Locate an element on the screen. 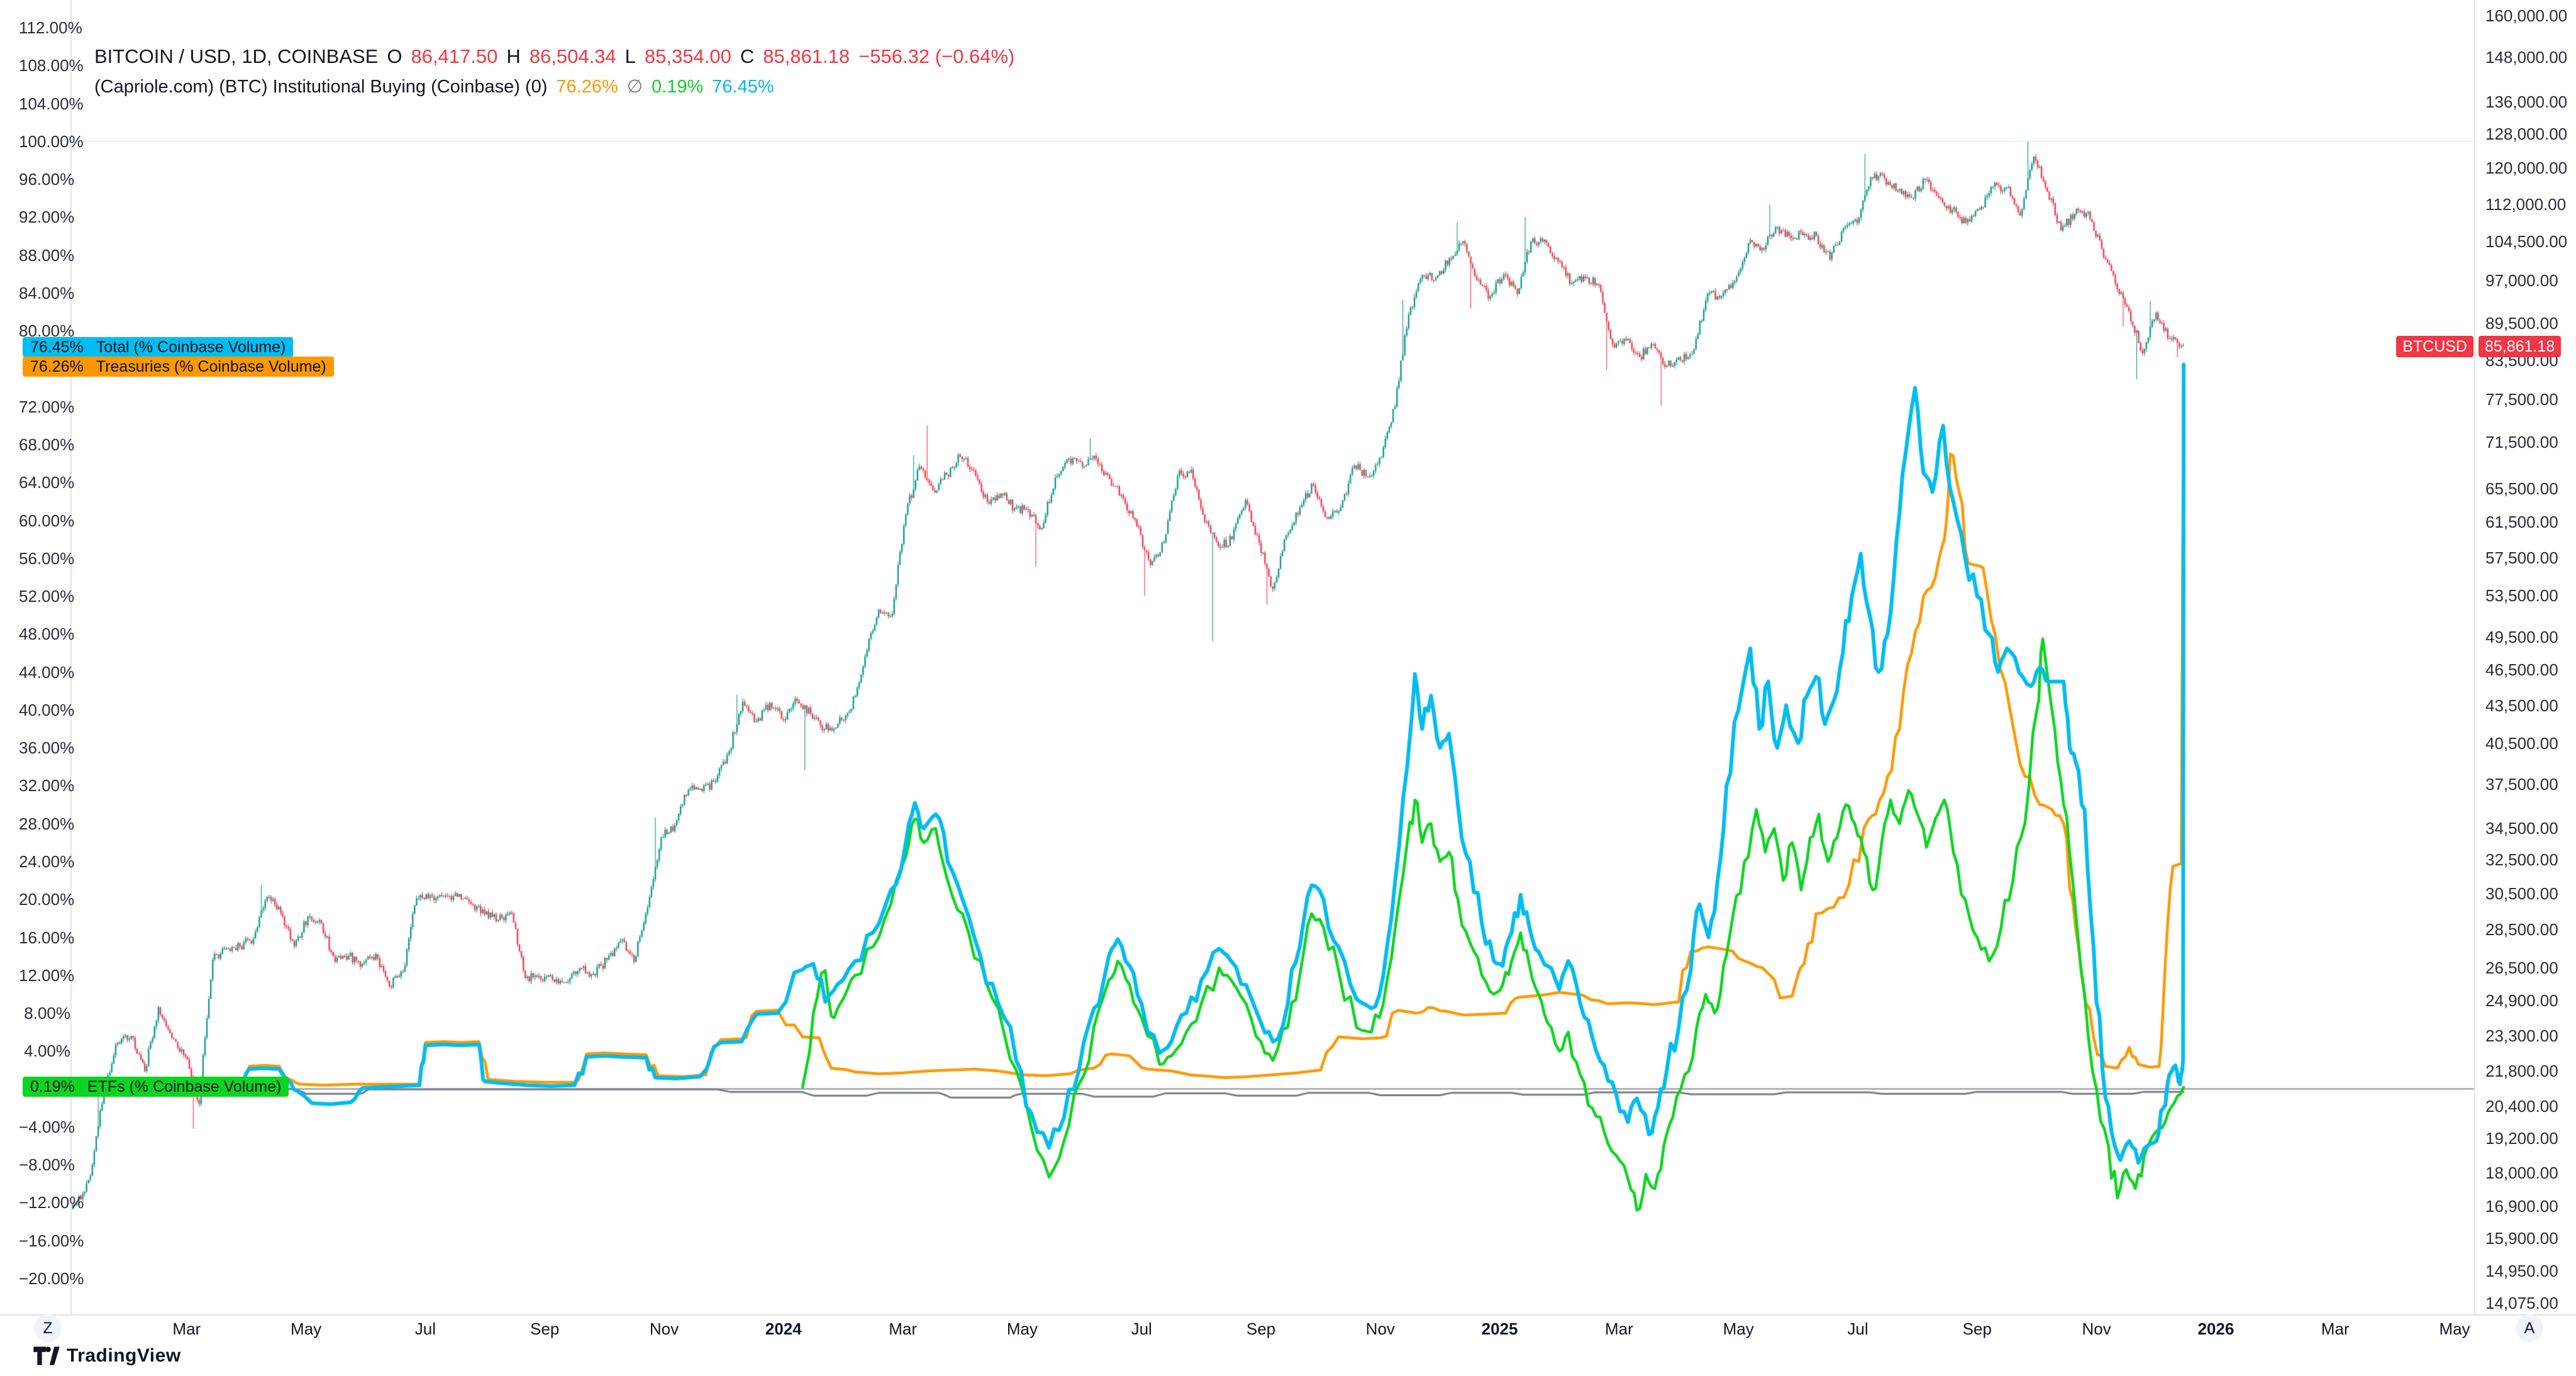 The width and height of the screenshot is (2576, 1376). price-axis-label: 15,900.00 is located at coordinates (2521, 1238).